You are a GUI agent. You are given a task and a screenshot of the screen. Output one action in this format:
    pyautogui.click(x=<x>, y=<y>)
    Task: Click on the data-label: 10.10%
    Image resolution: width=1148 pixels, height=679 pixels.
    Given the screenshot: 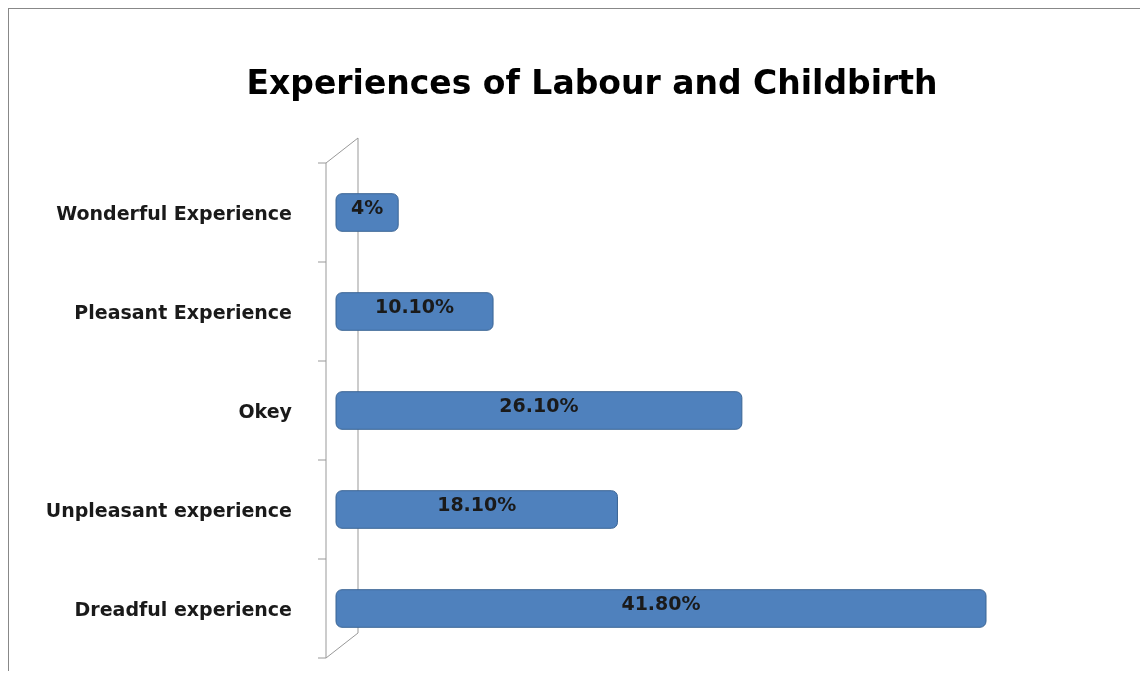 What is the action you would take?
    pyautogui.click(x=414, y=306)
    